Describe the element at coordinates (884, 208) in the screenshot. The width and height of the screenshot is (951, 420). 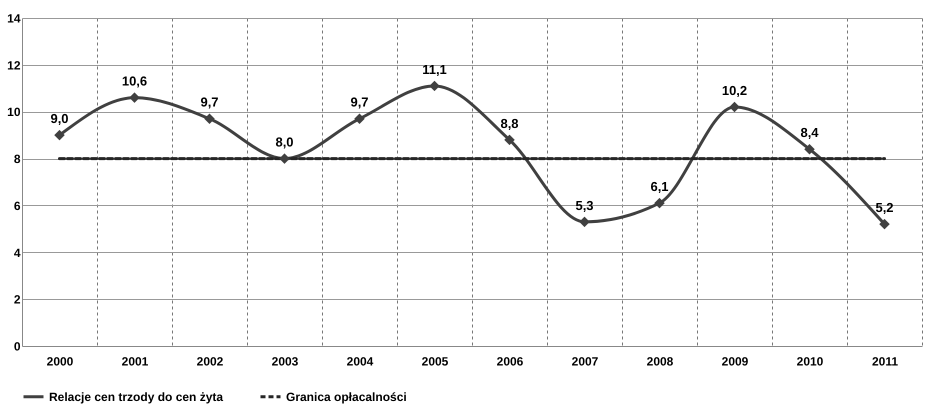
I see `data-label: 5,2` at that location.